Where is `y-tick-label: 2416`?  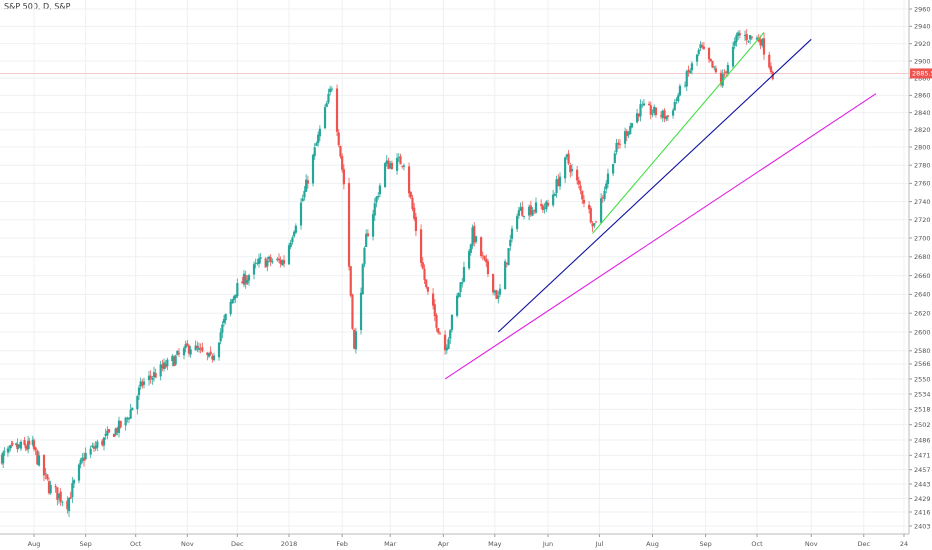
y-tick-label: 2416 is located at coordinates (922, 512).